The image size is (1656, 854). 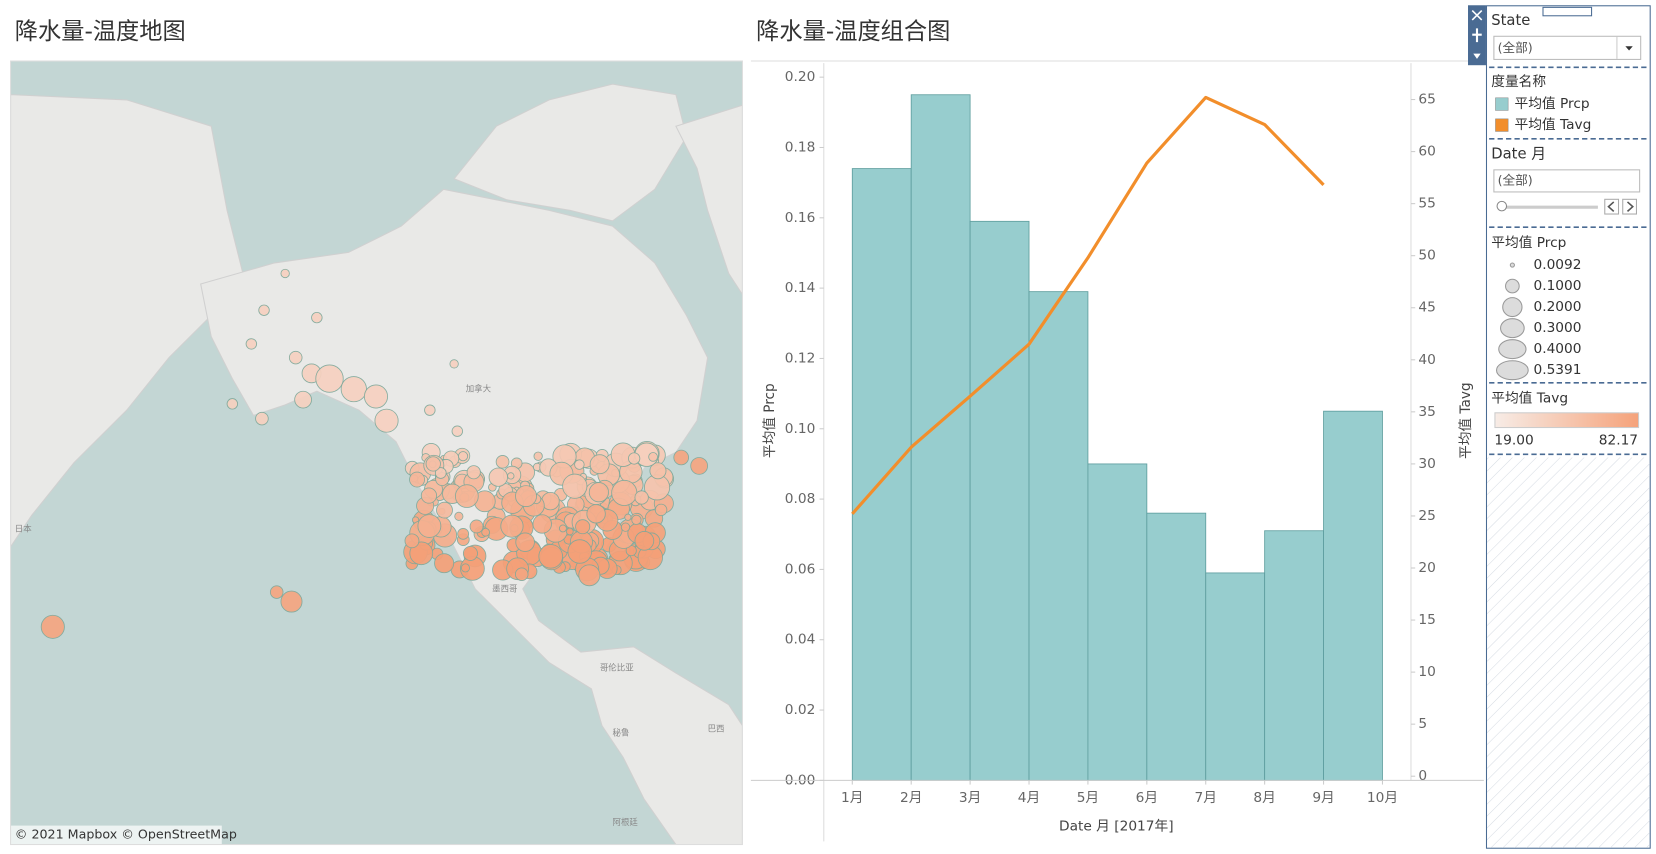 What do you see at coordinates (1422, 776) in the screenshot?
I see `y2-tick-label: 0` at bounding box center [1422, 776].